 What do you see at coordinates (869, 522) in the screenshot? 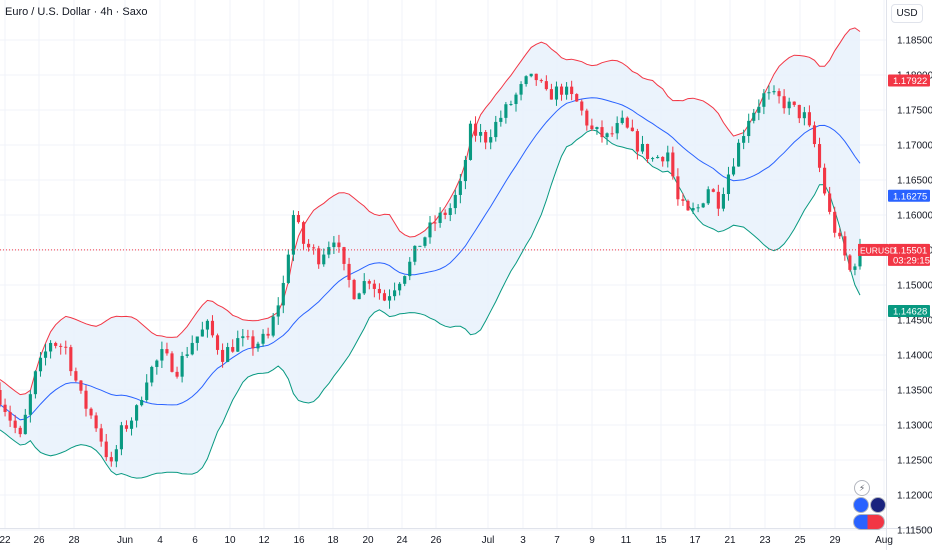
I see `eur-usd-flag-icon` at bounding box center [869, 522].